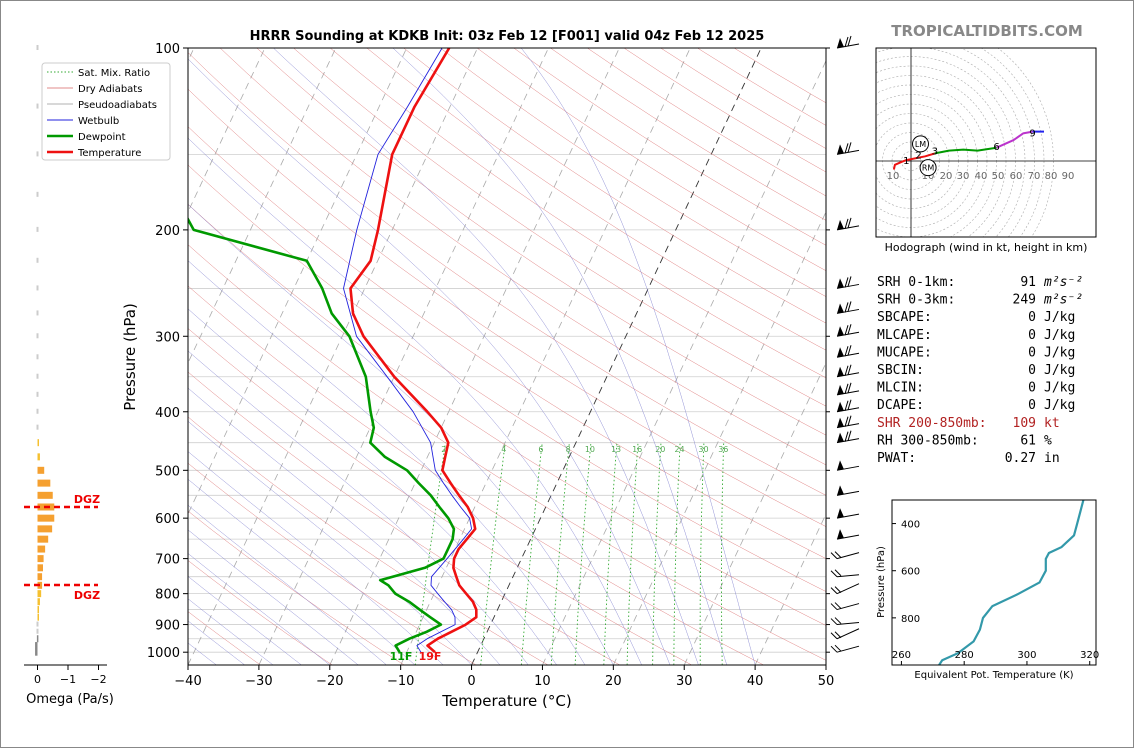  I want to click on index-unit: J/kg, so click(1059, 405).